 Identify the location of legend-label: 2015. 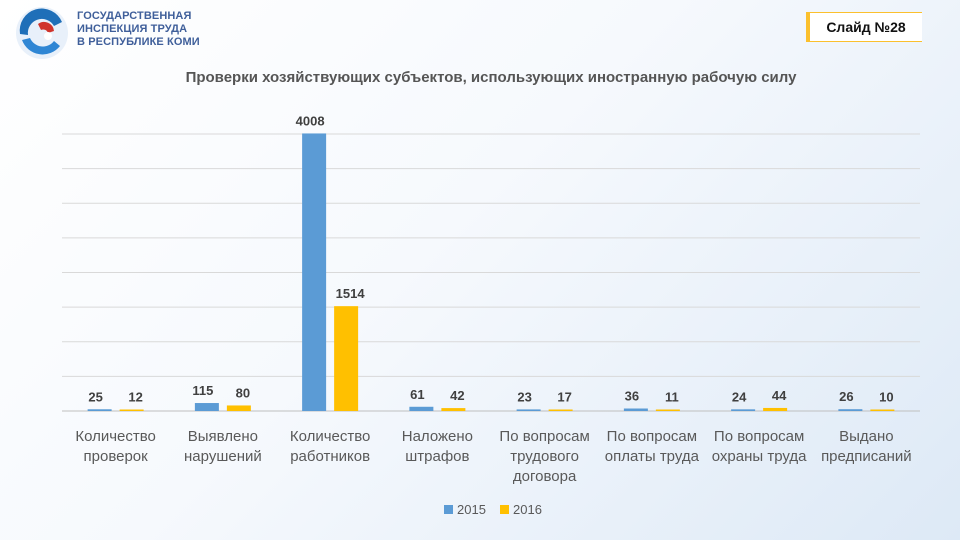
(471, 509).